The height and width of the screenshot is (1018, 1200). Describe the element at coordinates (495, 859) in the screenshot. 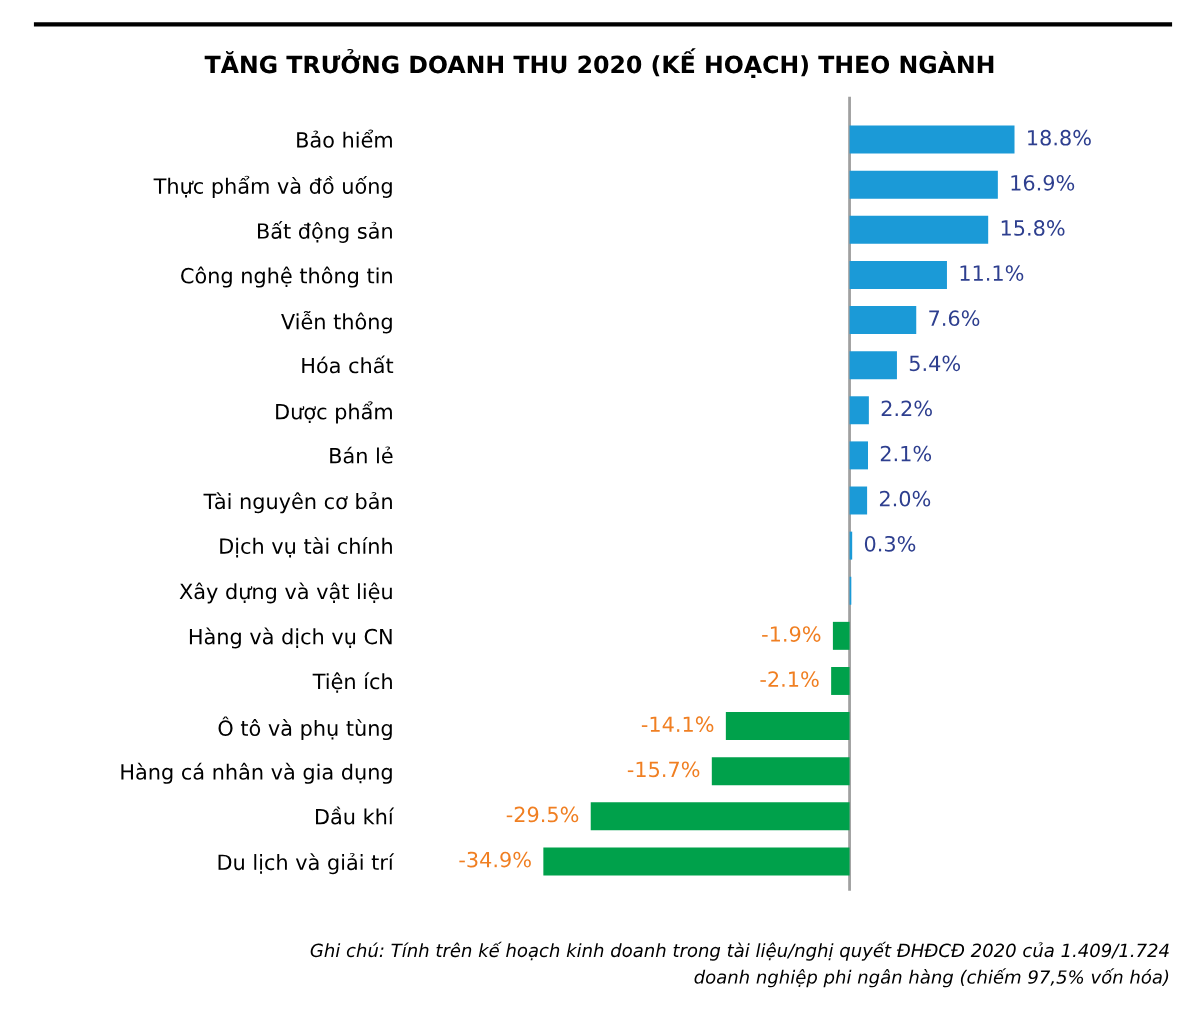

I see `data-label: -34.9%` at that location.